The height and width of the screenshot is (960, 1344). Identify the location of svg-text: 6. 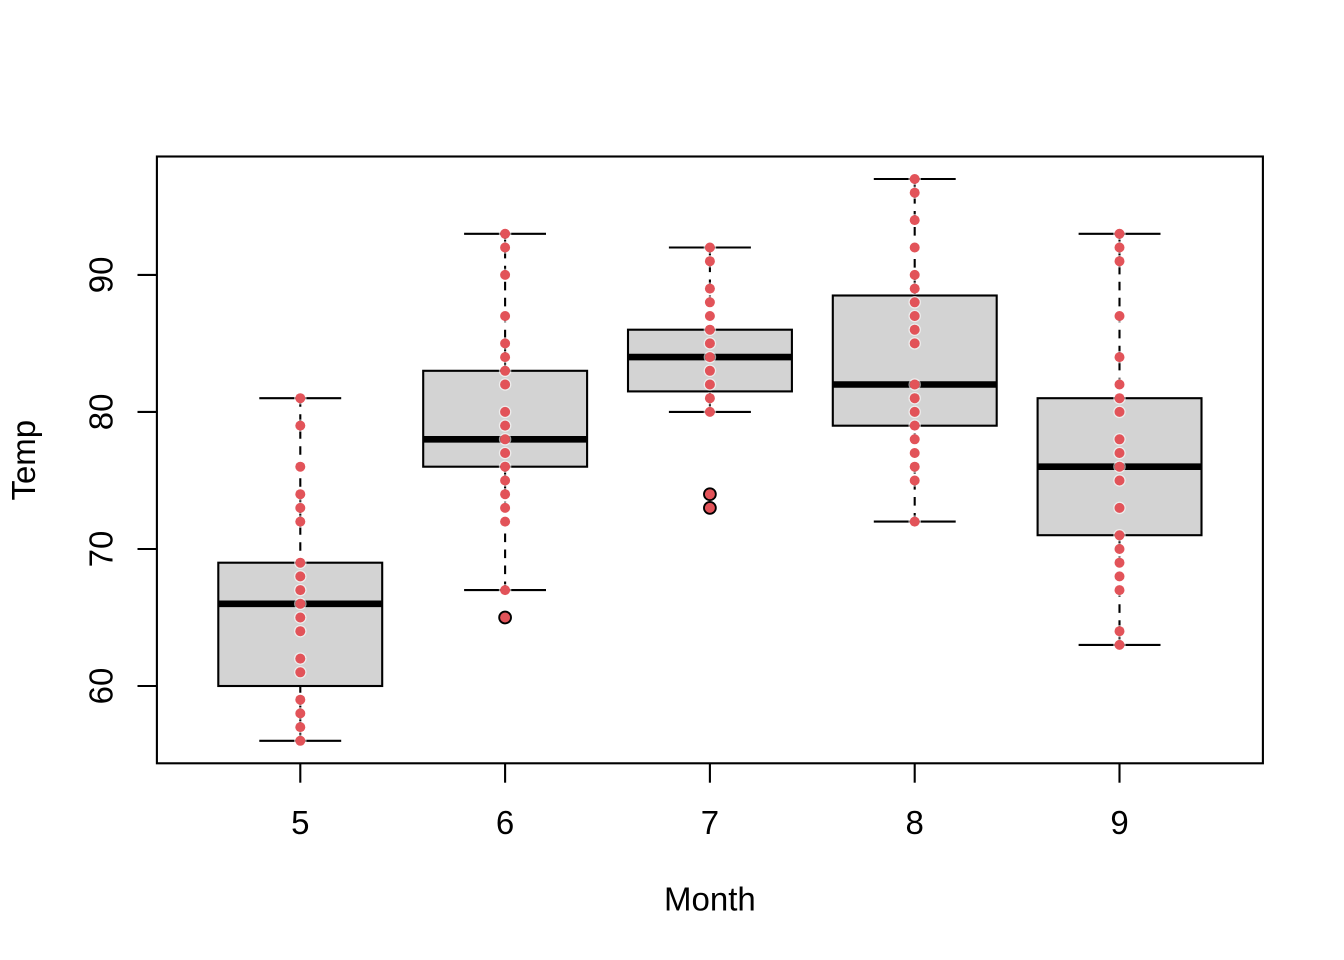
(505, 822).